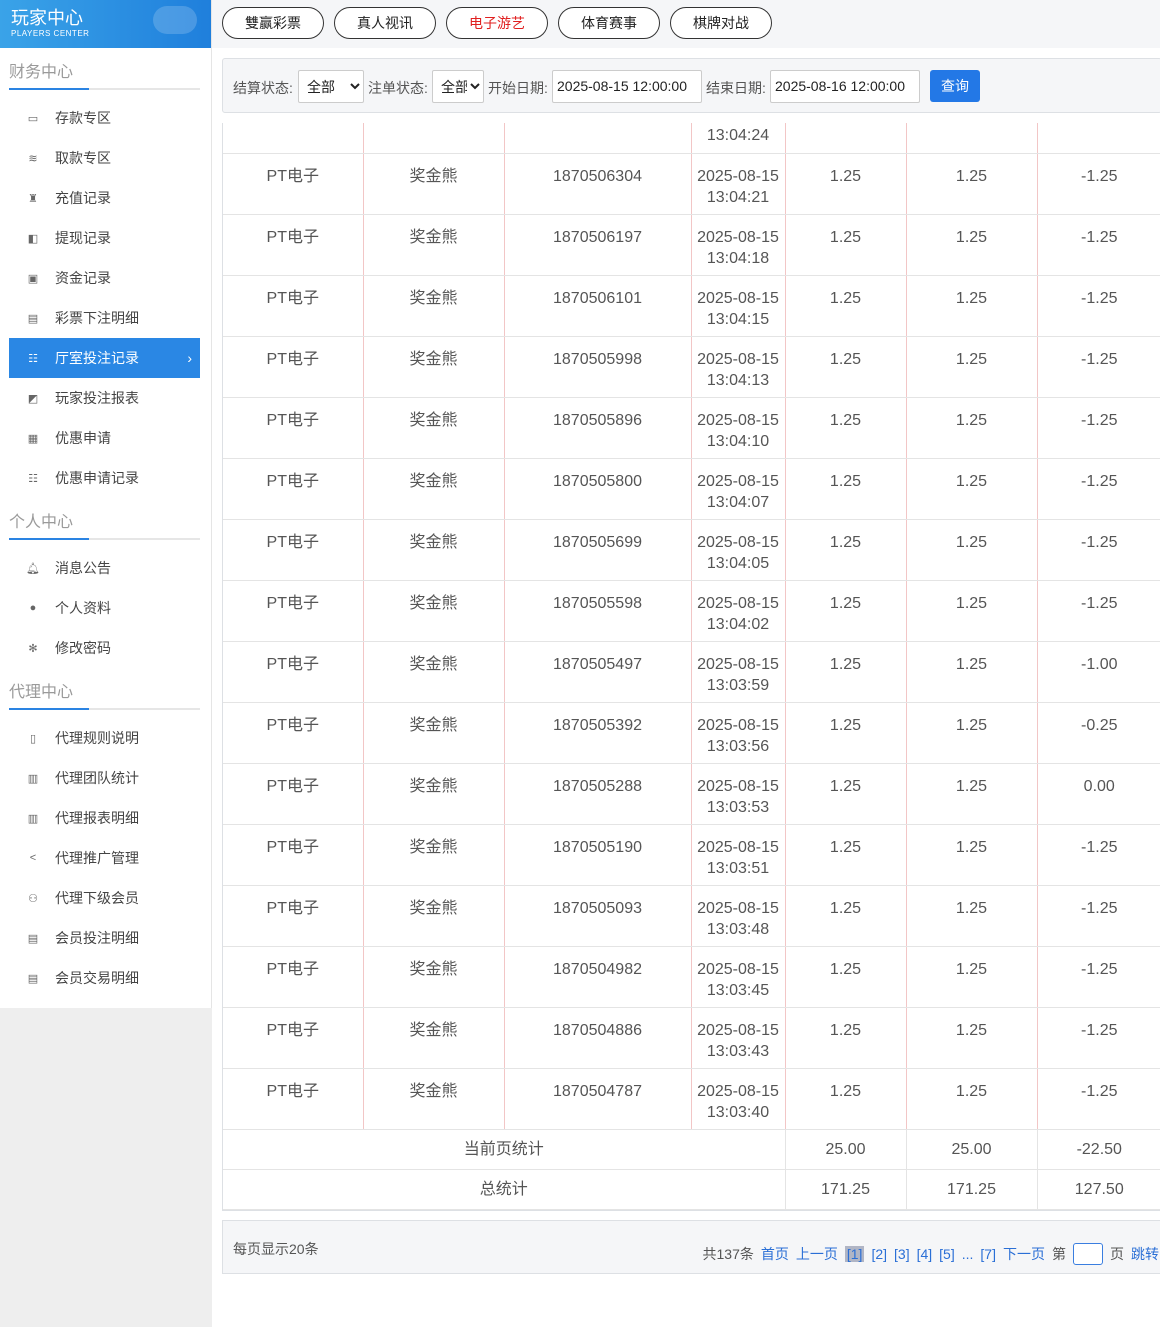 This screenshot has height=1327, width=1160. Describe the element at coordinates (738, 1051) in the screenshot. I see `cell-text: 13:03:43` at that location.